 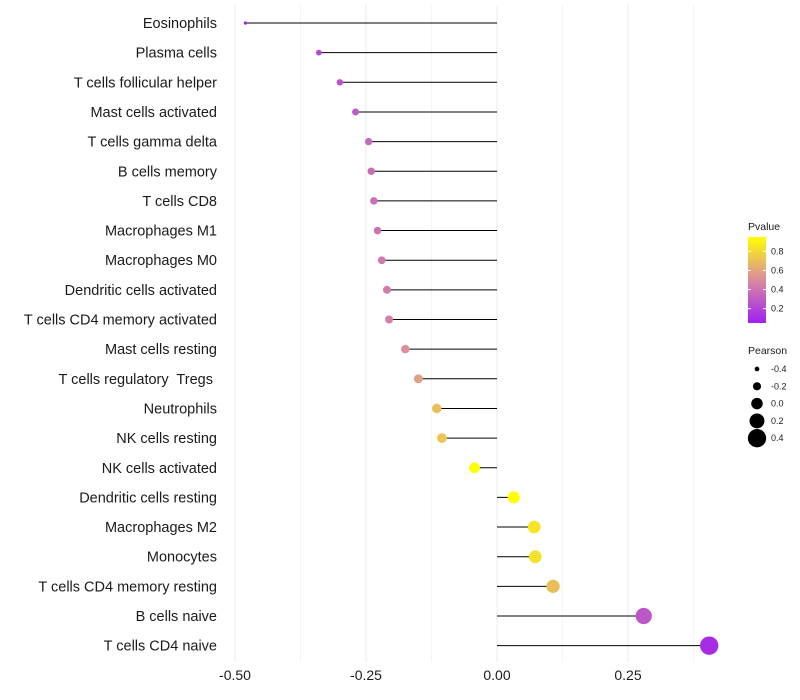 I want to click on colorbar-tick-label: 0.8, so click(x=777, y=251).